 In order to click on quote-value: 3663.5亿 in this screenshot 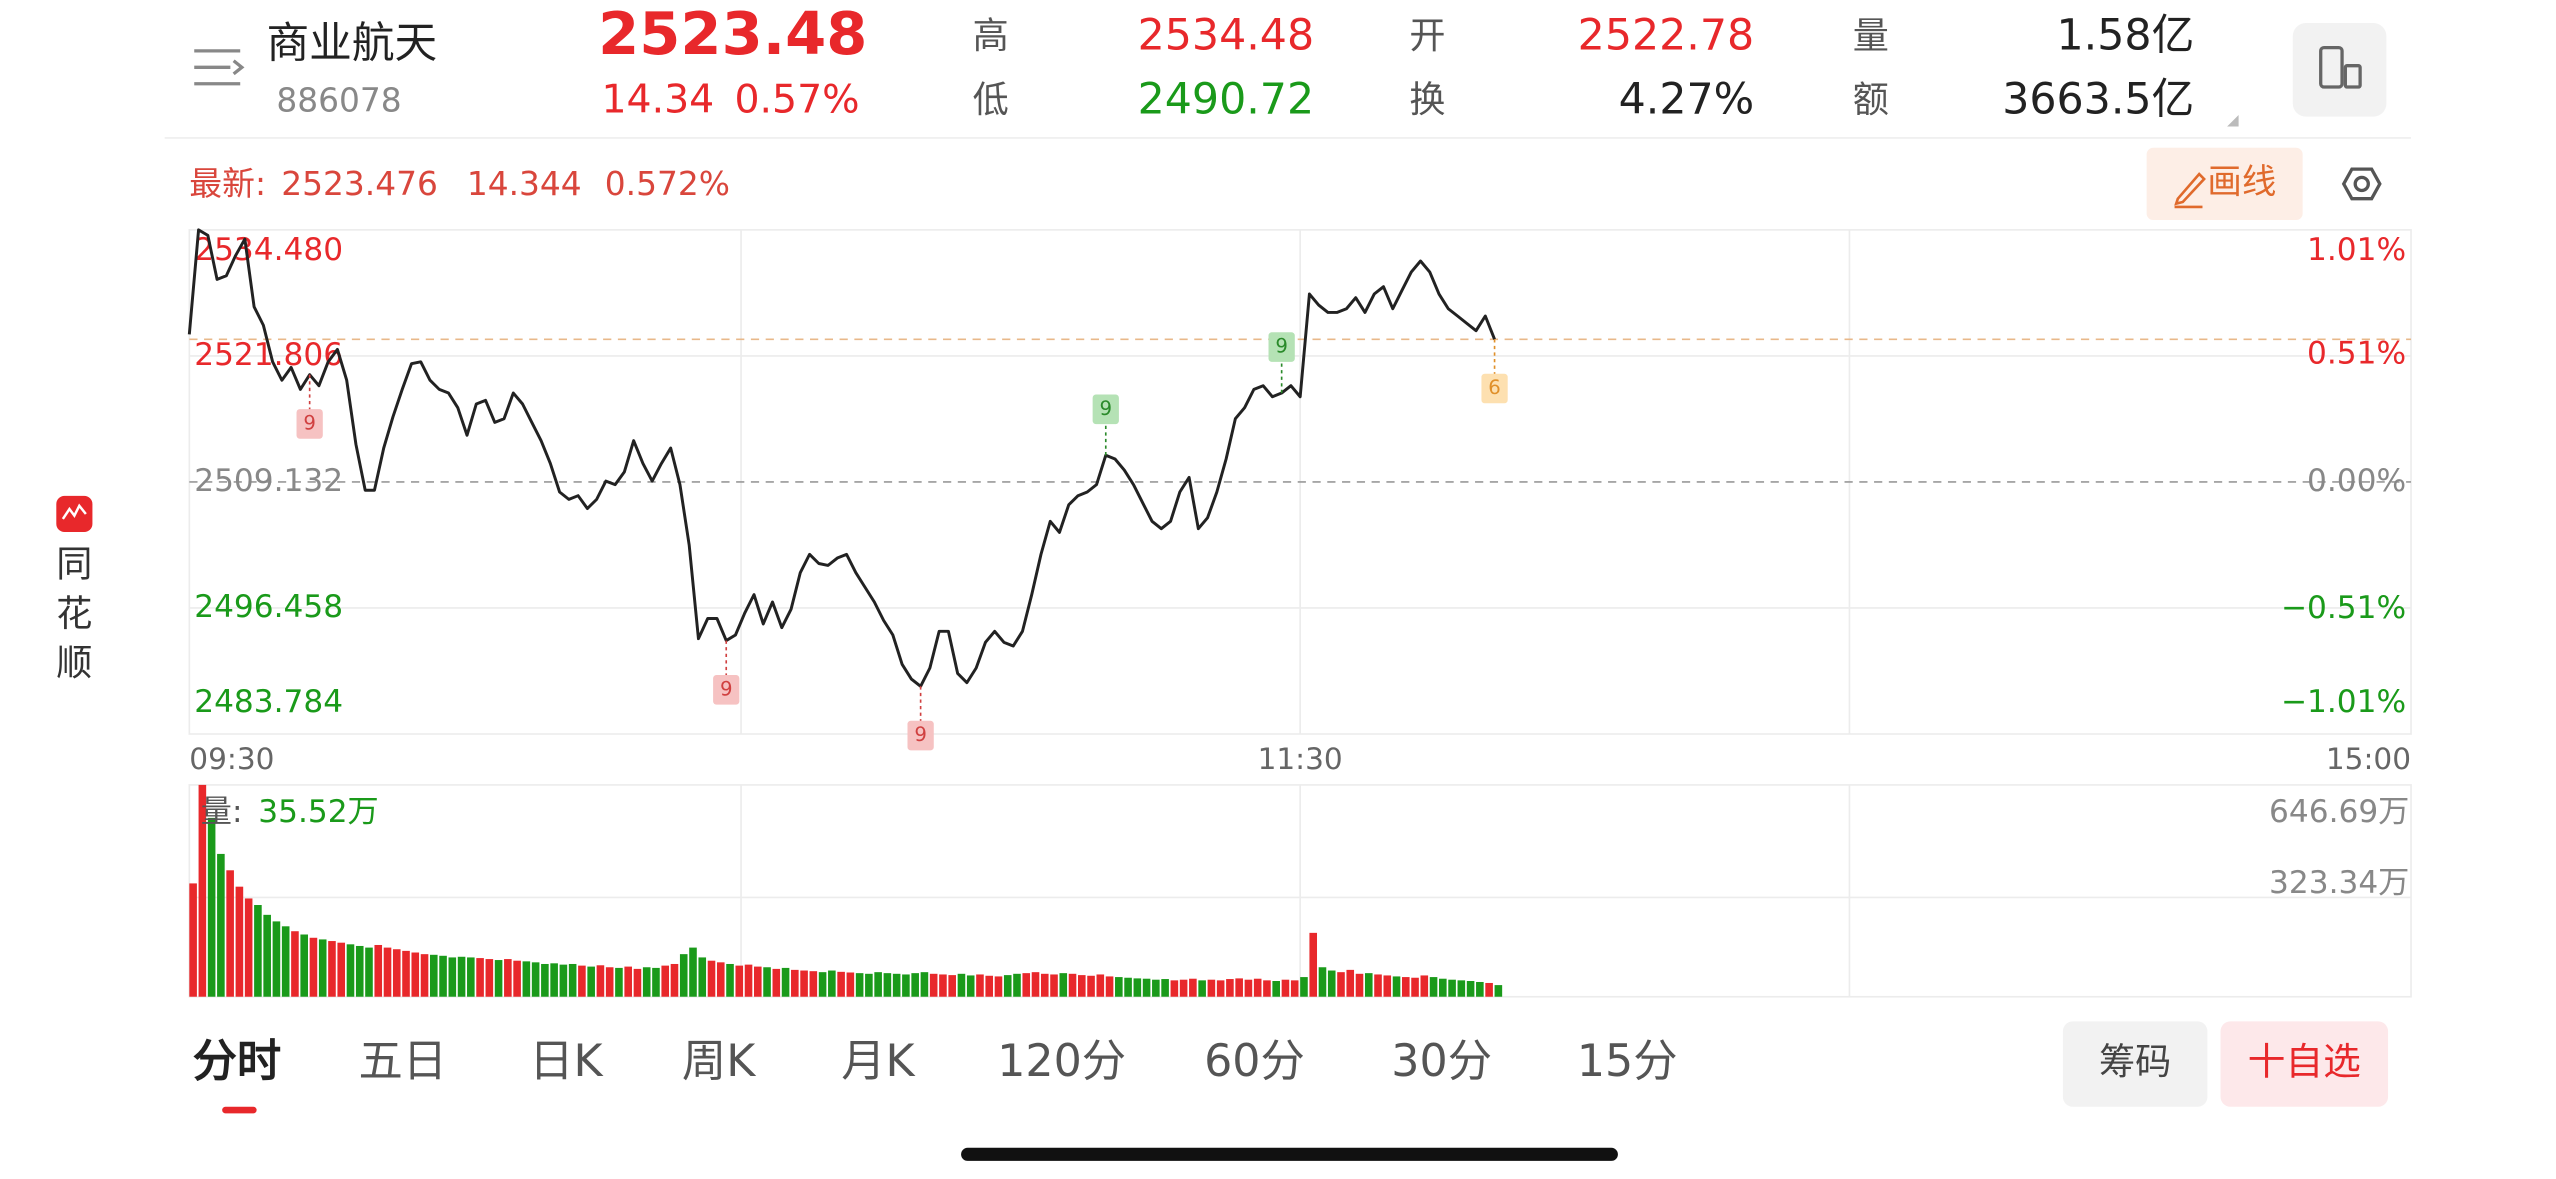, I will do `click(2098, 99)`.